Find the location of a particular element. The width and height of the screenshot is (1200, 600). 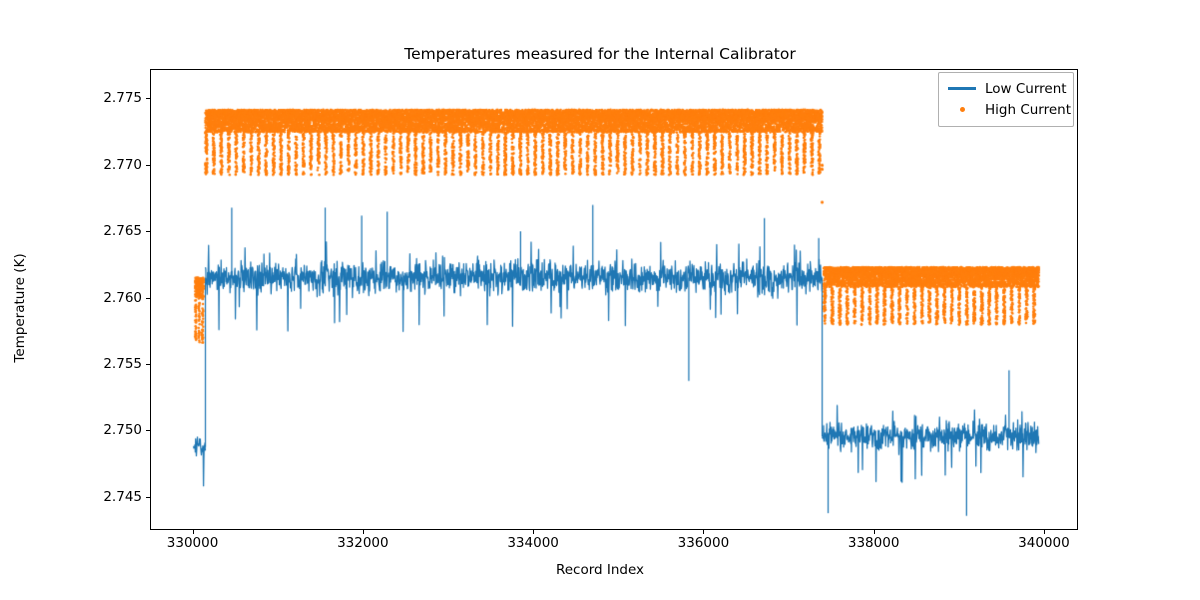

y-tick-label: 2.775 is located at coordinates (122, 98).